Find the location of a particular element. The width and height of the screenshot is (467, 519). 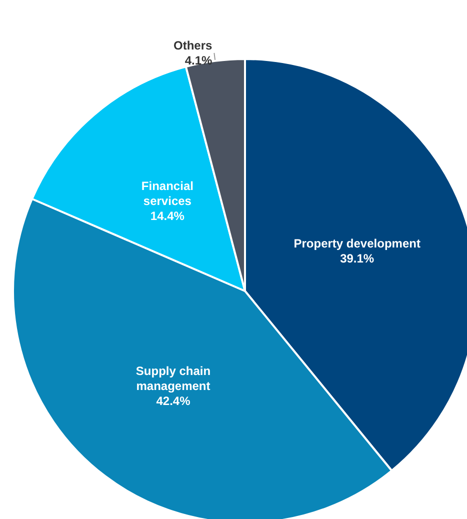

slice-label: Supply chain management is located at coordinates (173, 378).